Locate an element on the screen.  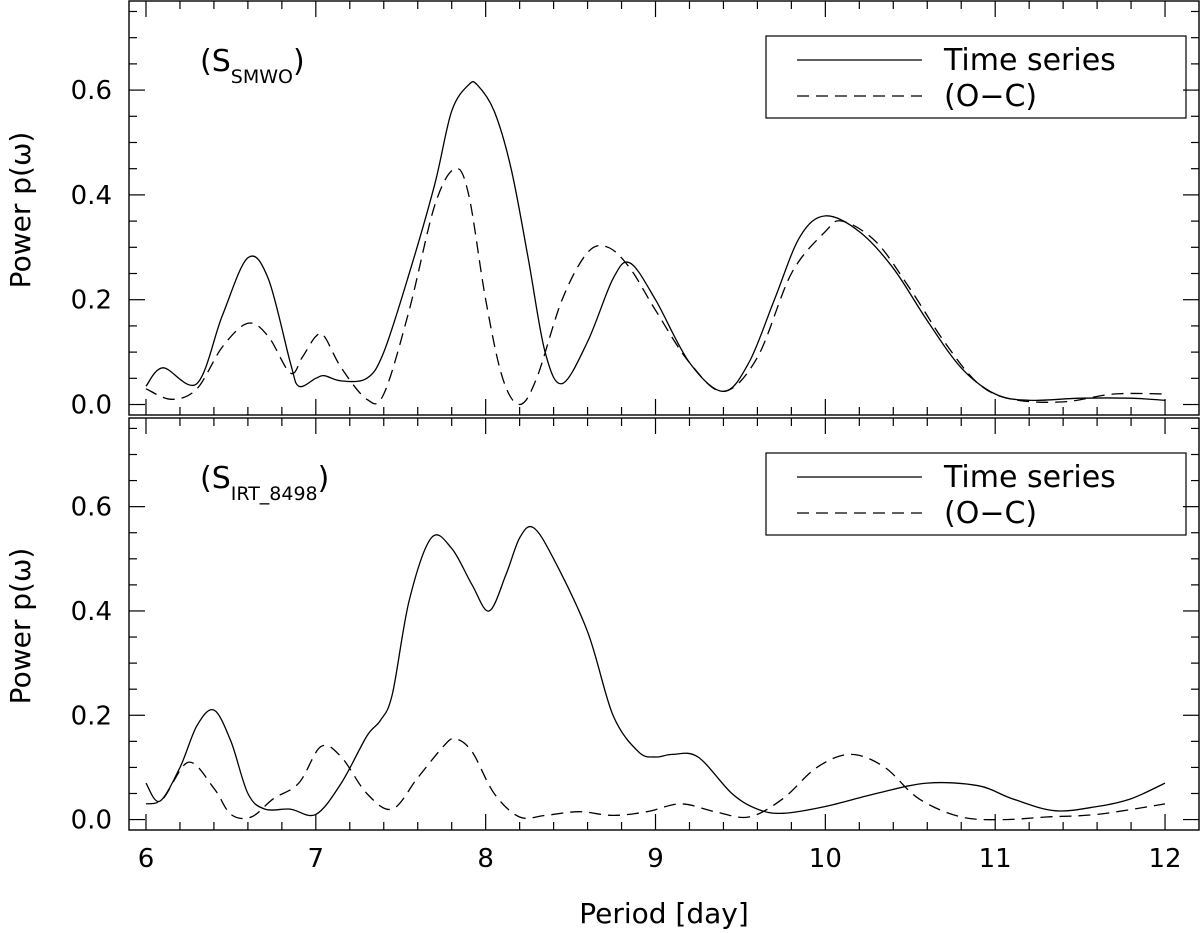
x-tick-labels: 6 7 8 9 10 11 12 is located at coordinates (660, 859).